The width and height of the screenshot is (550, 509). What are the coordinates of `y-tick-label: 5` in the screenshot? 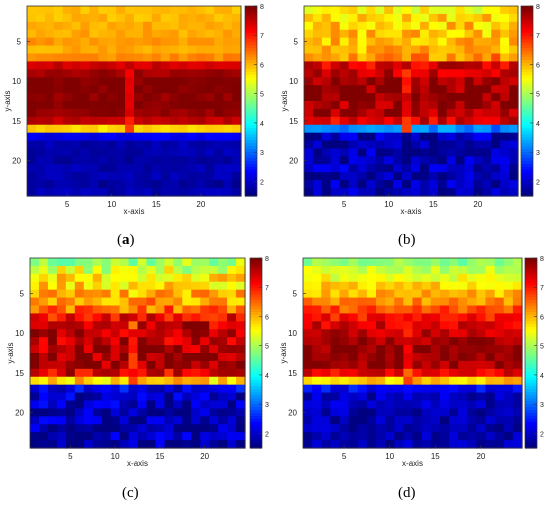 It's located at (295, 294).